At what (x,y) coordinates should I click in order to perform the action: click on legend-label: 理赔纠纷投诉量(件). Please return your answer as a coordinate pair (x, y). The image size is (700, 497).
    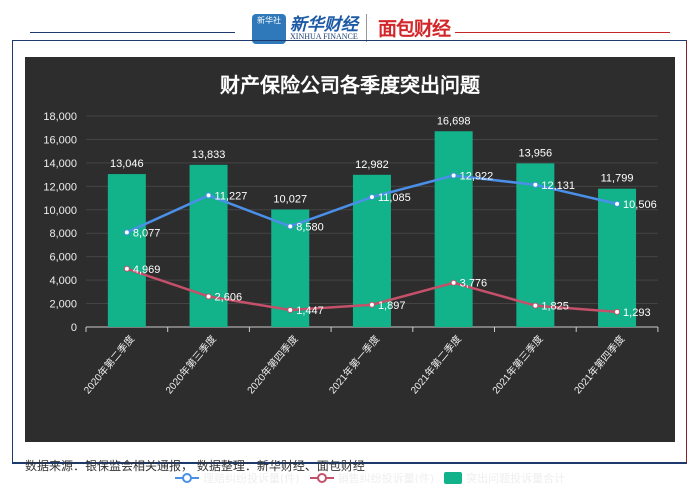
    Looking at the image, I should click on (251, 478).